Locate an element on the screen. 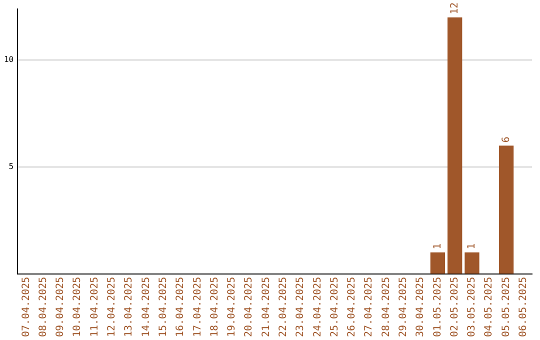 The height and width of the screenshot is (340, 540). x-tick-label: 07.04.2025 is located at coordinates (26, 307).